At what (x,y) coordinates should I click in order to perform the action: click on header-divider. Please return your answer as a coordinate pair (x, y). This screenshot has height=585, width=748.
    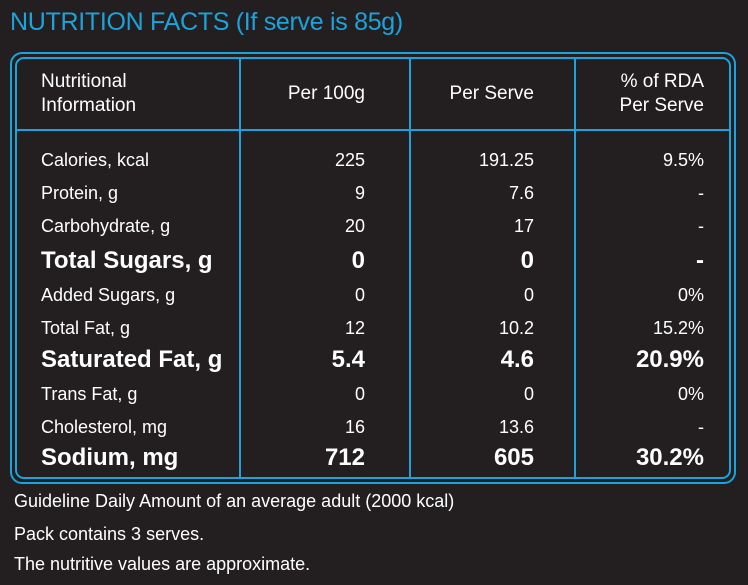
    Looking at the image, I should click on (373, 130).